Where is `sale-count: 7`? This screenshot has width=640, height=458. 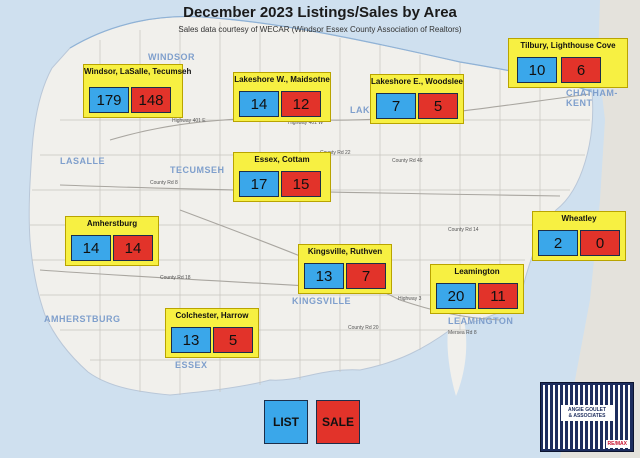
sale-count: 7 is located at coordinates (366, 276).